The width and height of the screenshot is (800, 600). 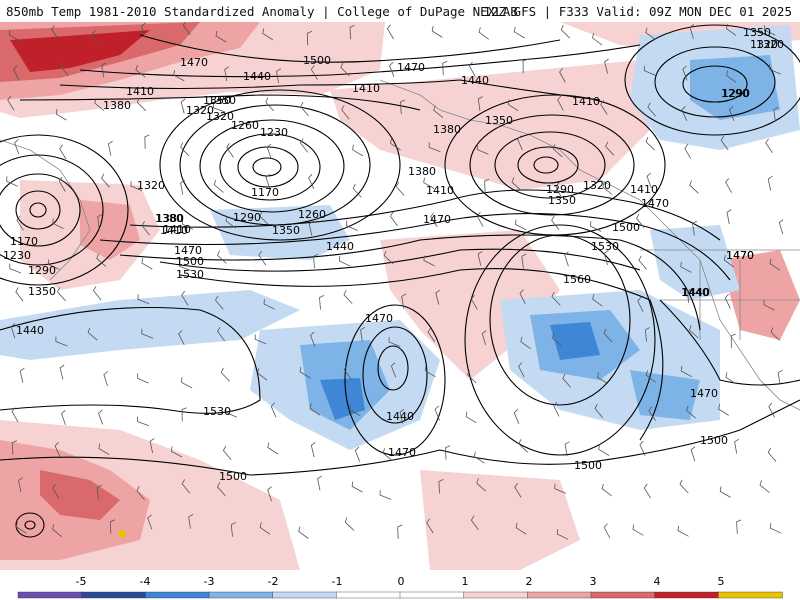 I want to click on contour-label: 1350, so click(x=562, y=200).